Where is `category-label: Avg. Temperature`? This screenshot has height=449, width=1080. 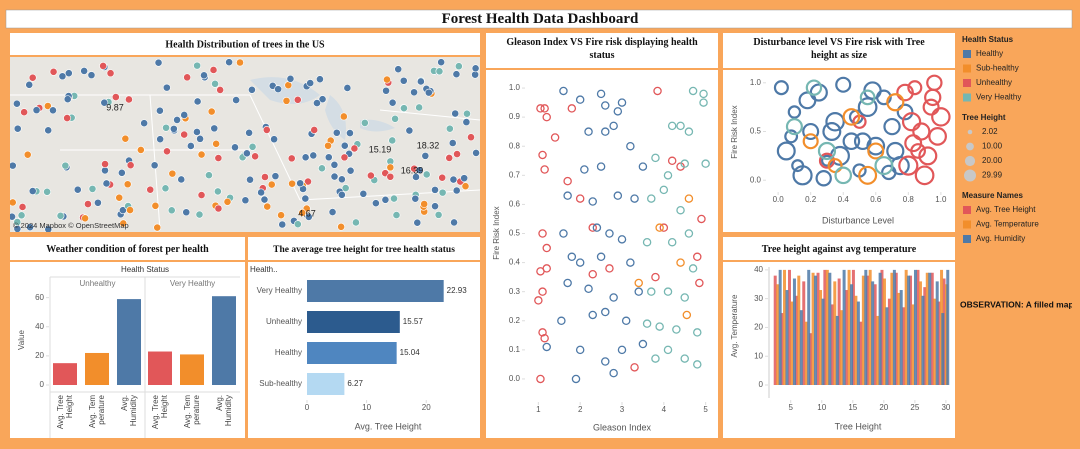 category-label: Avg. Temperature is located at coordinates (192, 411).